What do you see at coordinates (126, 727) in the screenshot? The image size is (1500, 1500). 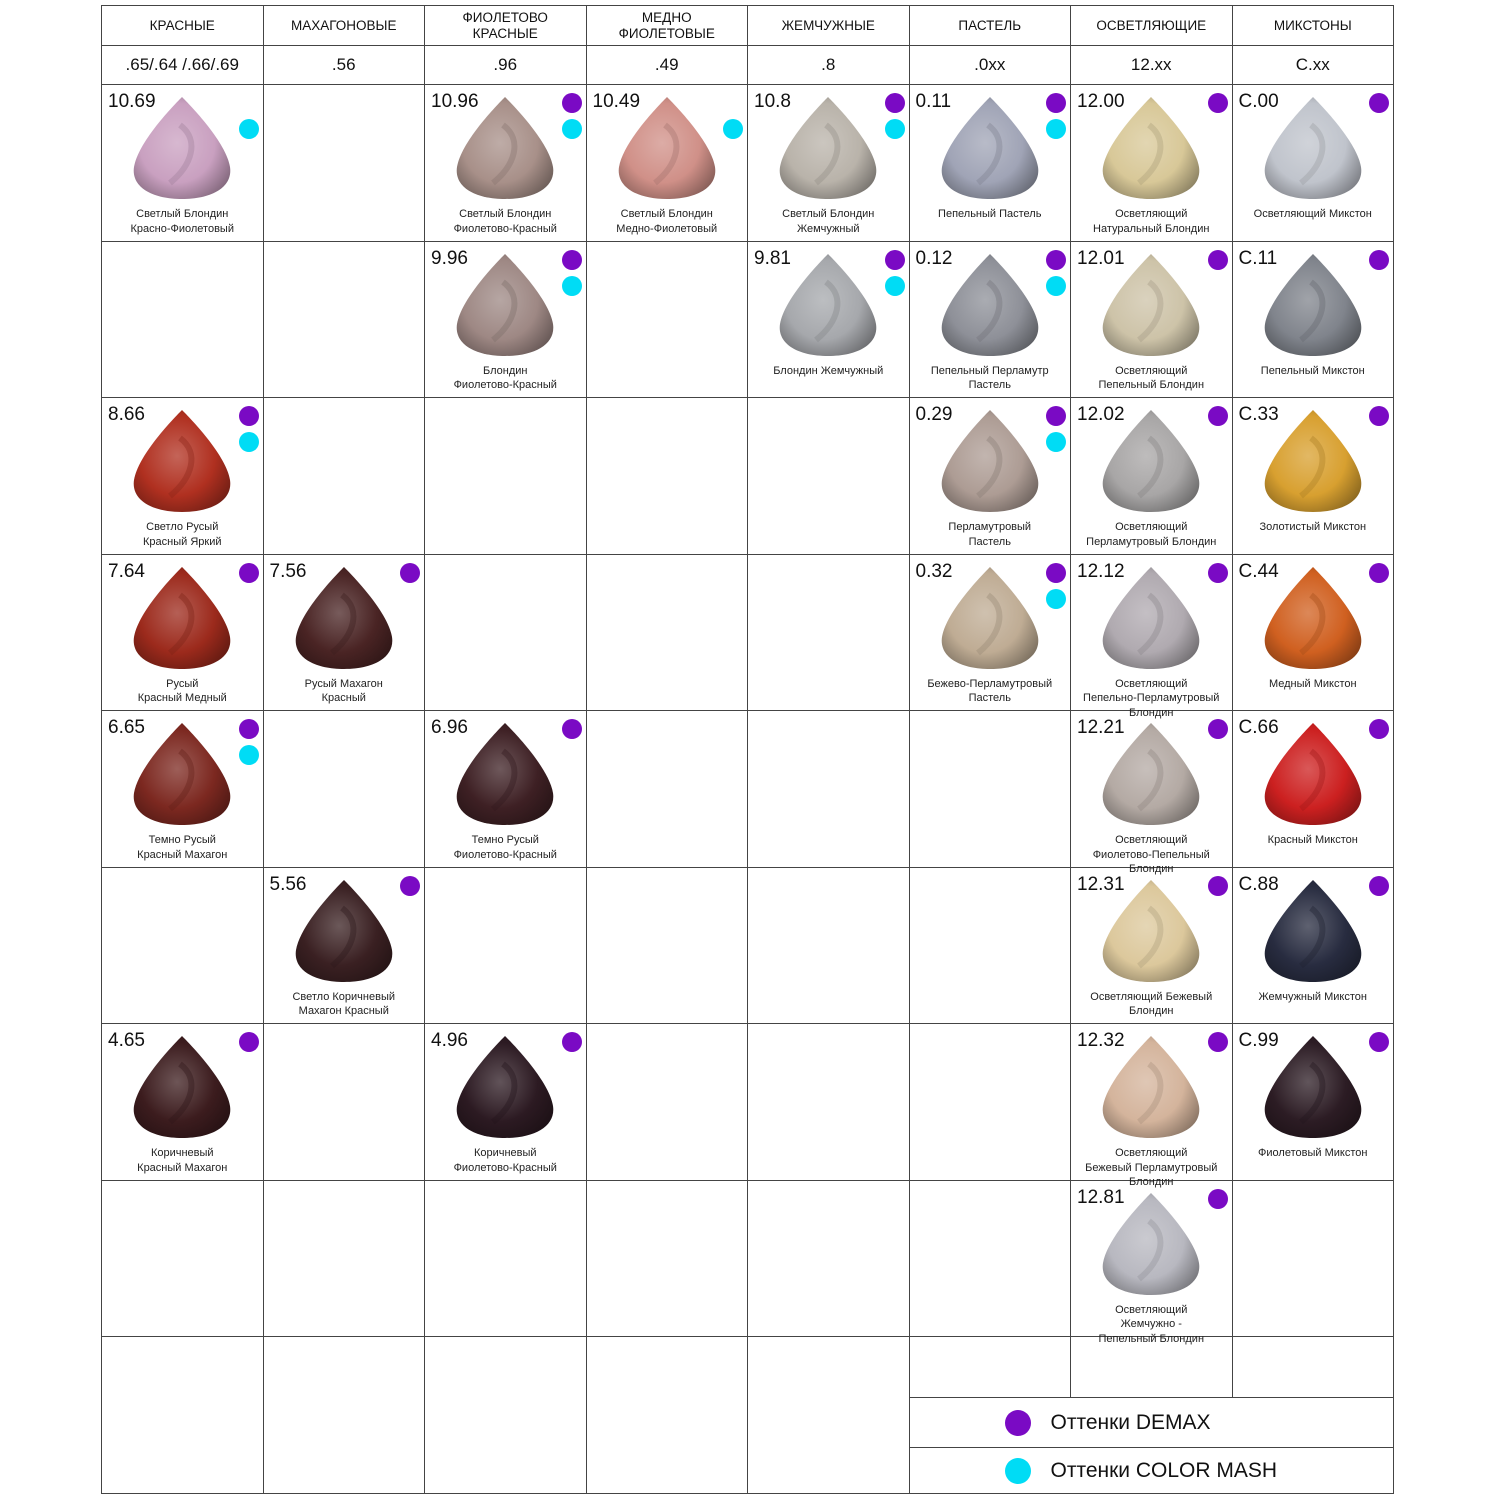 I see `shade-code: 6.65` at bounding box center [126, 727].